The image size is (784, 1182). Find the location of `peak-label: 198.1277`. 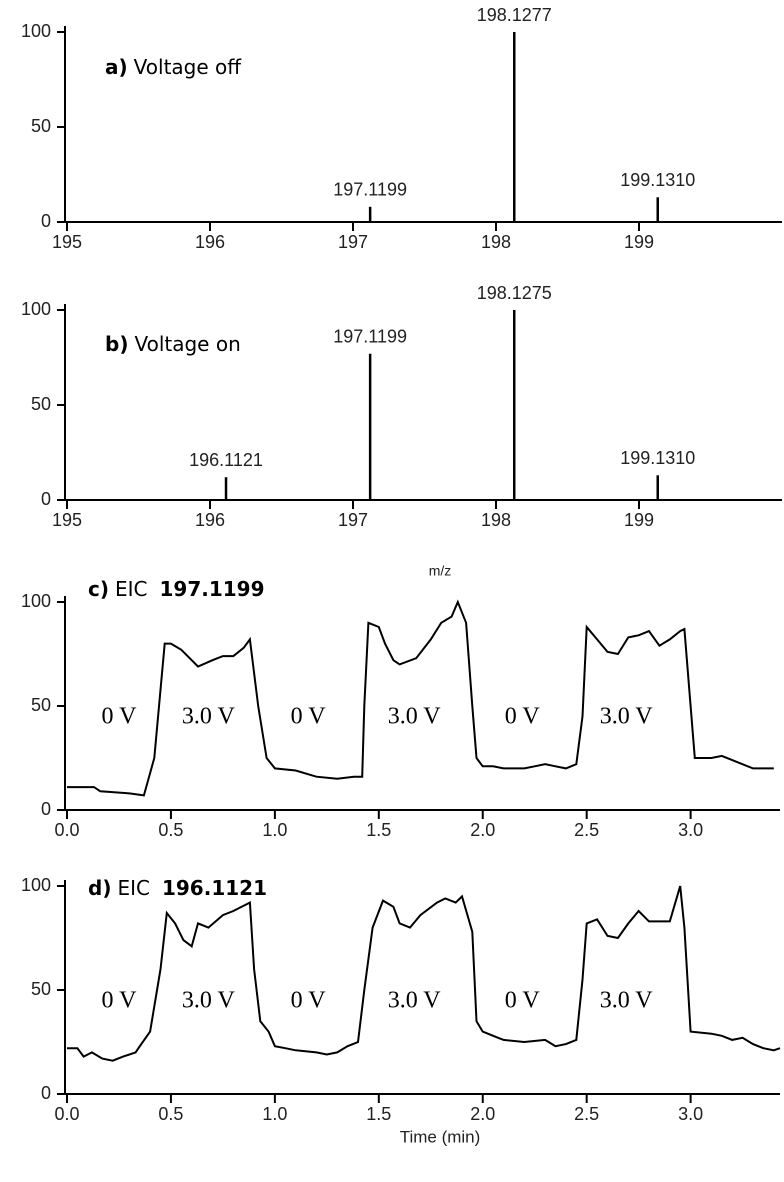

peak-label: 198.1277 is located at coordinates (514, 15).